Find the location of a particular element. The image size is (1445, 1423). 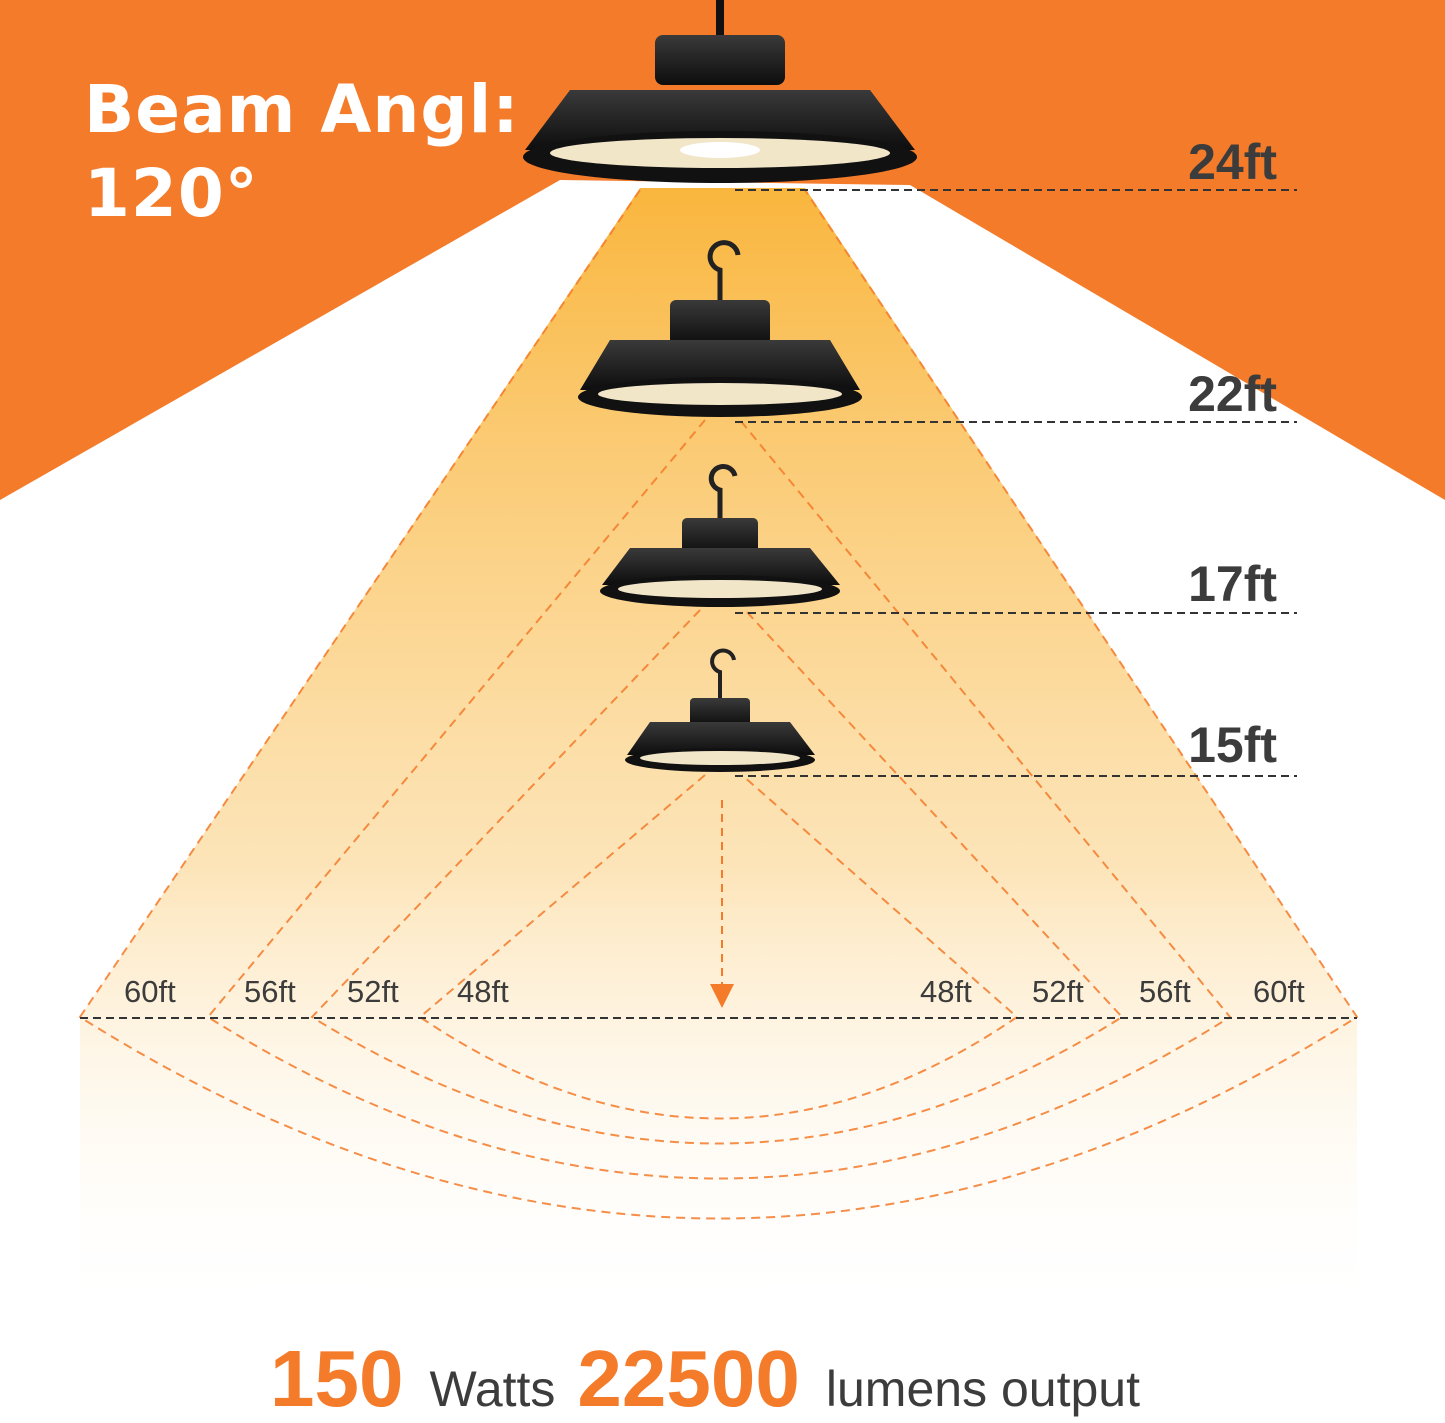

width-label-left-48ft: 48ft is located at coordinates (483, 991).